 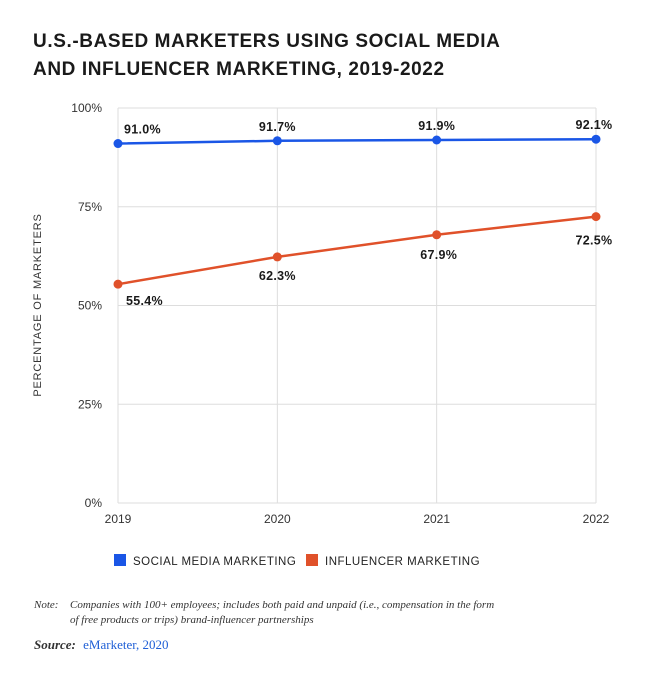 What do you see at coordinates (86, 108) in the screenshot?
I see `y-tick-label: 100%` at bounding box center [86, 108].